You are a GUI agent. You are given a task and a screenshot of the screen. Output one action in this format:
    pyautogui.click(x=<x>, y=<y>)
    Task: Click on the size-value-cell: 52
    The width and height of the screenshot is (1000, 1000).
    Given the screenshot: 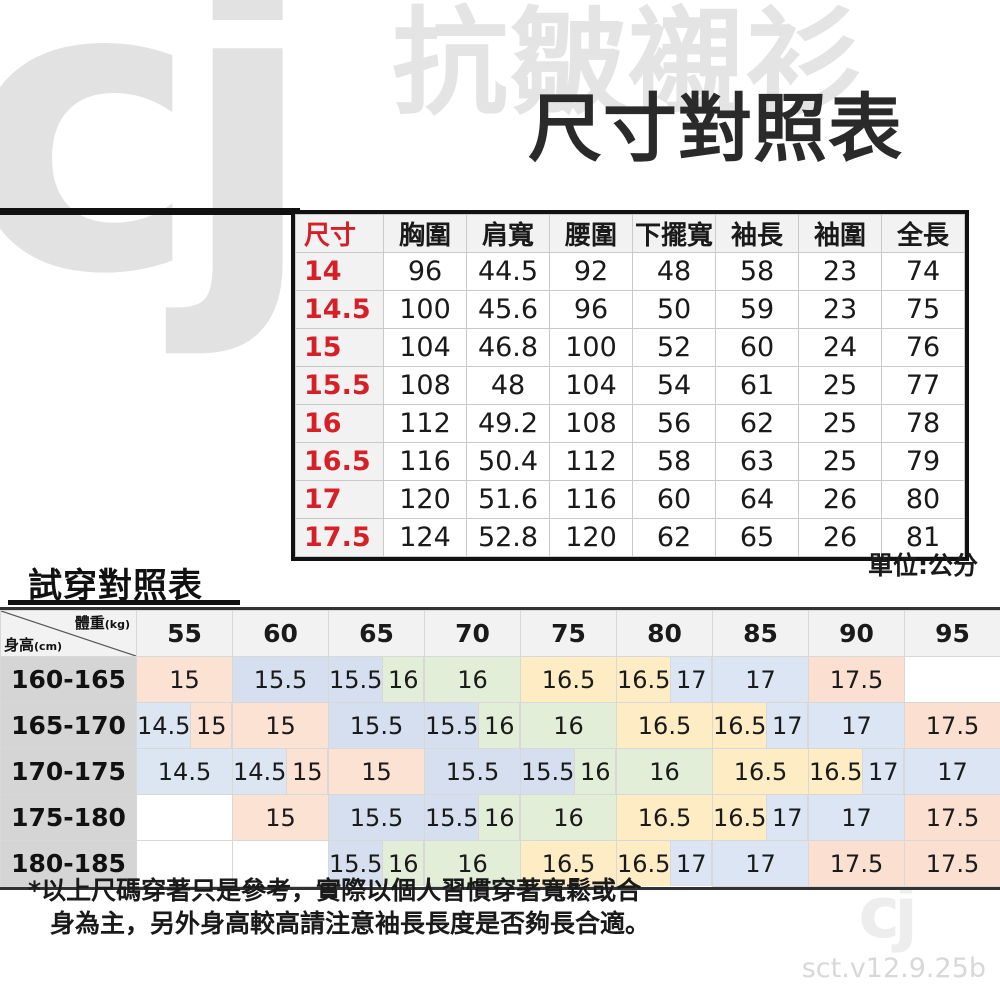 What is the action you would take?
    pyautogui.click(x=674, y=347)
    